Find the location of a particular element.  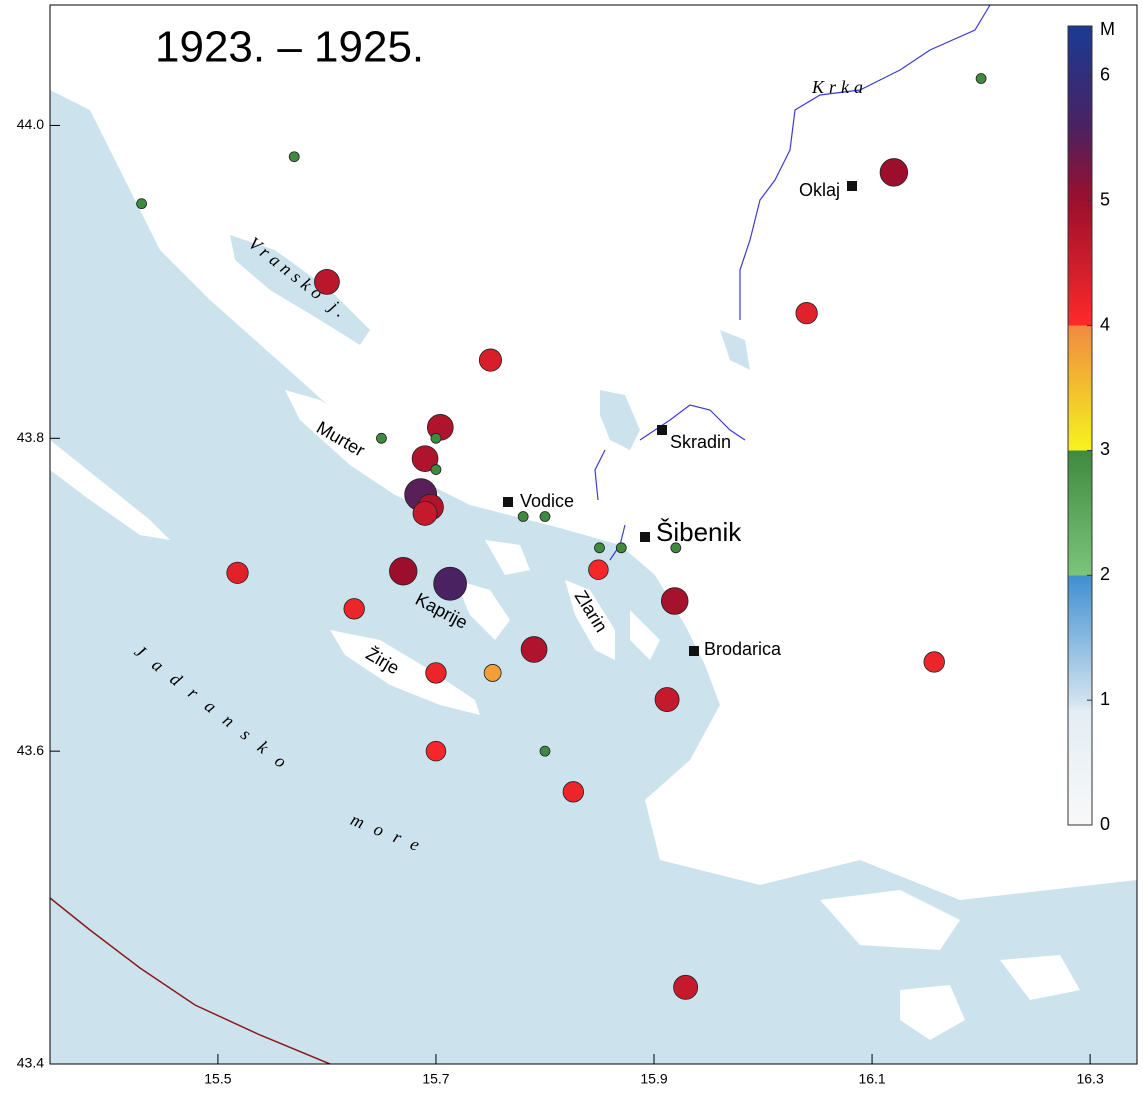

x-tick-label: 15.9 is located at coordinates (653, 1079).